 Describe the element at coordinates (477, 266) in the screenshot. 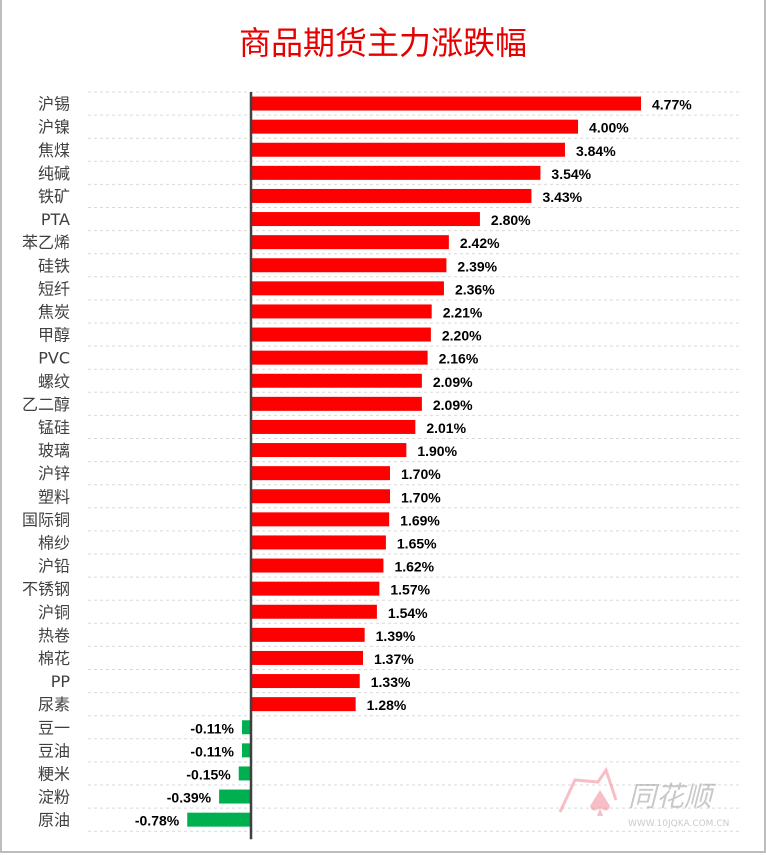

I see `data-label: 2.39%` at that location.